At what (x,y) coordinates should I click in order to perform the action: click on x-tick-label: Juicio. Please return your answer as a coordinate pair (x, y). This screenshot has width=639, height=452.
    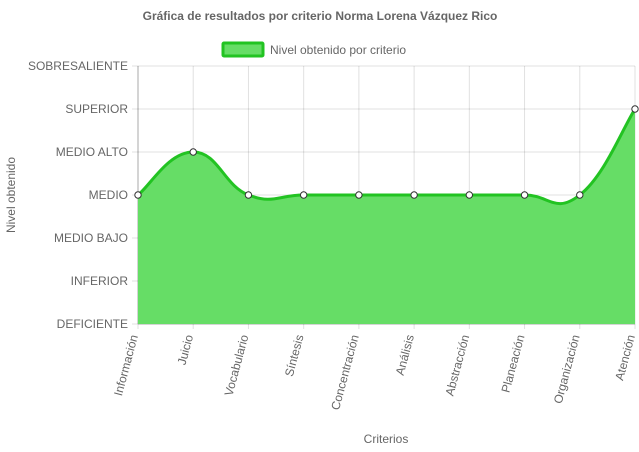
    Looking at the image, I should click on (186, 350).